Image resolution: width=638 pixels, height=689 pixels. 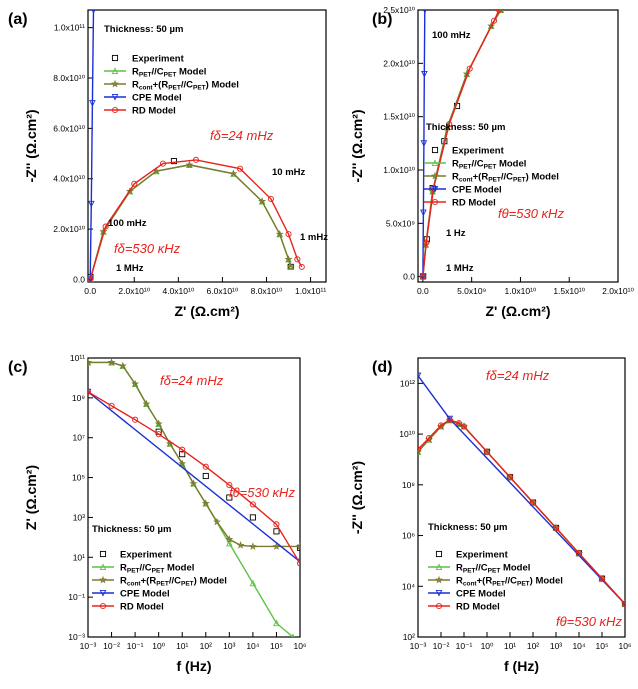 What do you see at coordinates (143, 29) in the screenshot?
I see `thickness-label: Thickness: 50 µm` at bounding box center [143, 29].